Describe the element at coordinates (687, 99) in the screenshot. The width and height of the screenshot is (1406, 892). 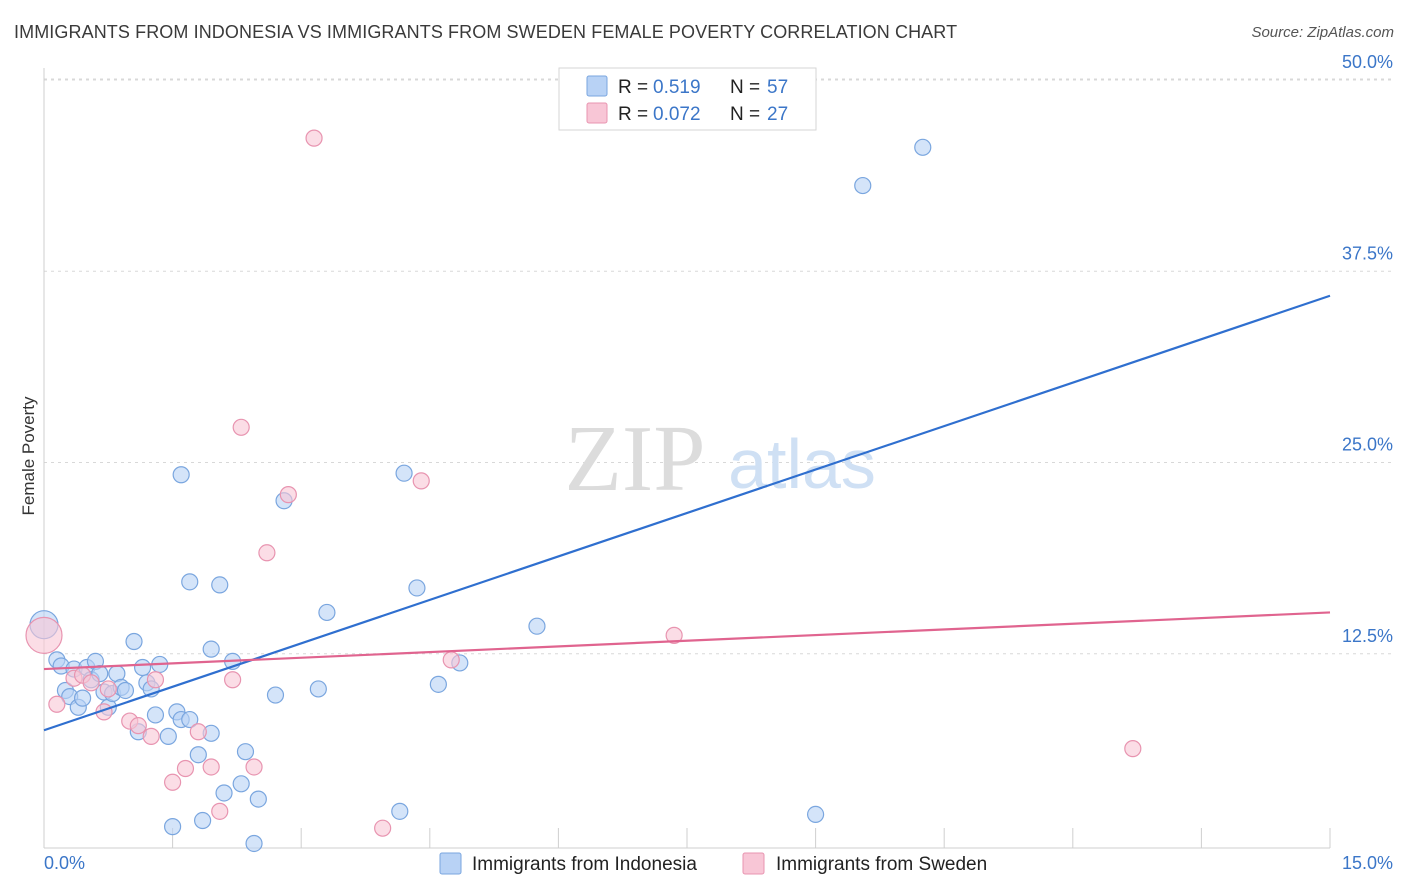
I see `correlation-legend: R = 0.519 N = 57 R = 0.072 N = 27` at that location.